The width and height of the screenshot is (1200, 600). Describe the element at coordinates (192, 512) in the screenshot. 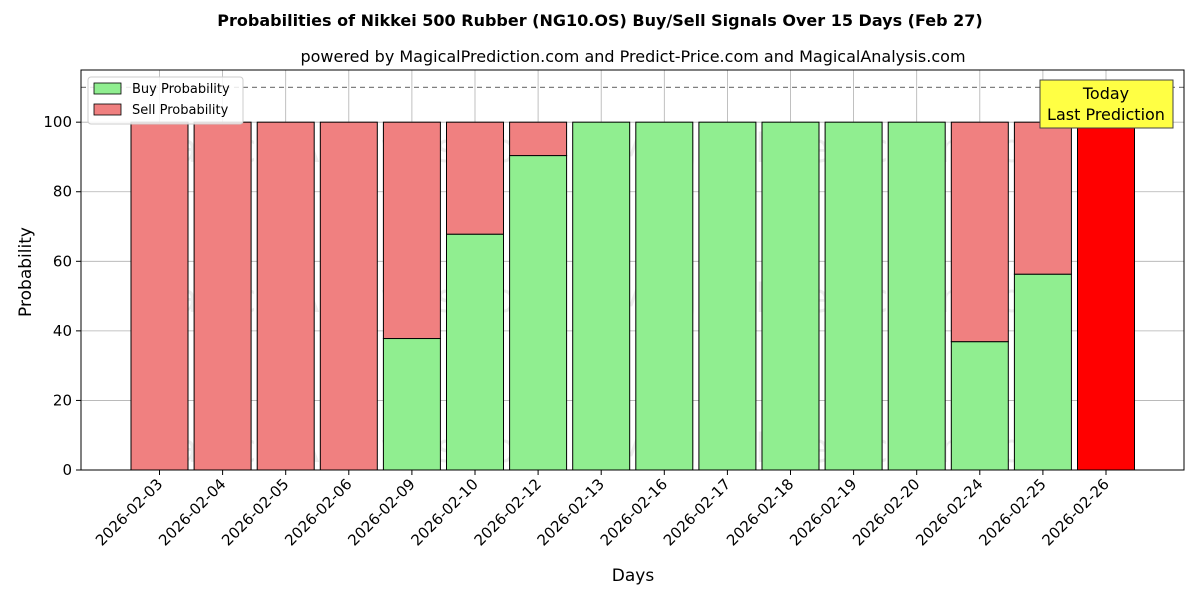

I see `x-tick-label: 2026-02-04` at that location.